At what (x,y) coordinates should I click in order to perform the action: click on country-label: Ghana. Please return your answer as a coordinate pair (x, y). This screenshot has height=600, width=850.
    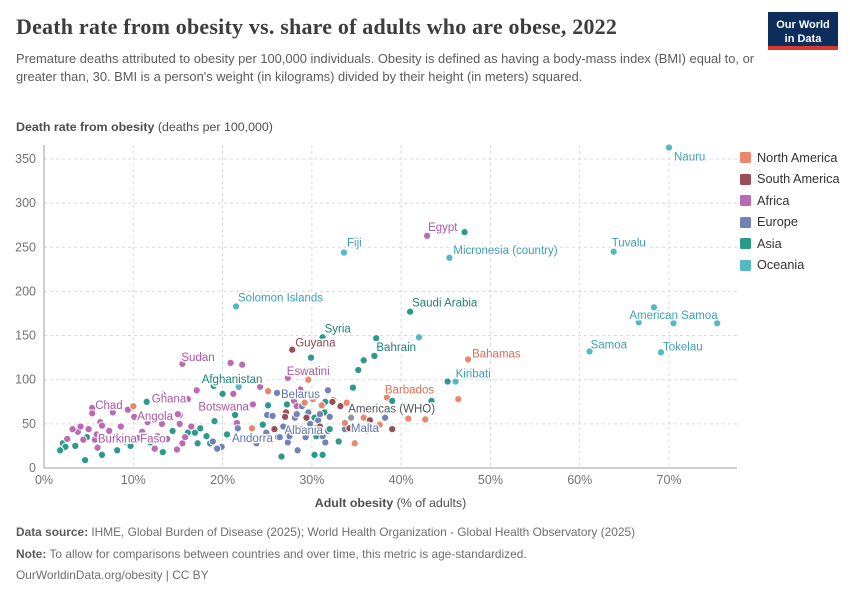
    Looking at the image, I should click on (169, 399).